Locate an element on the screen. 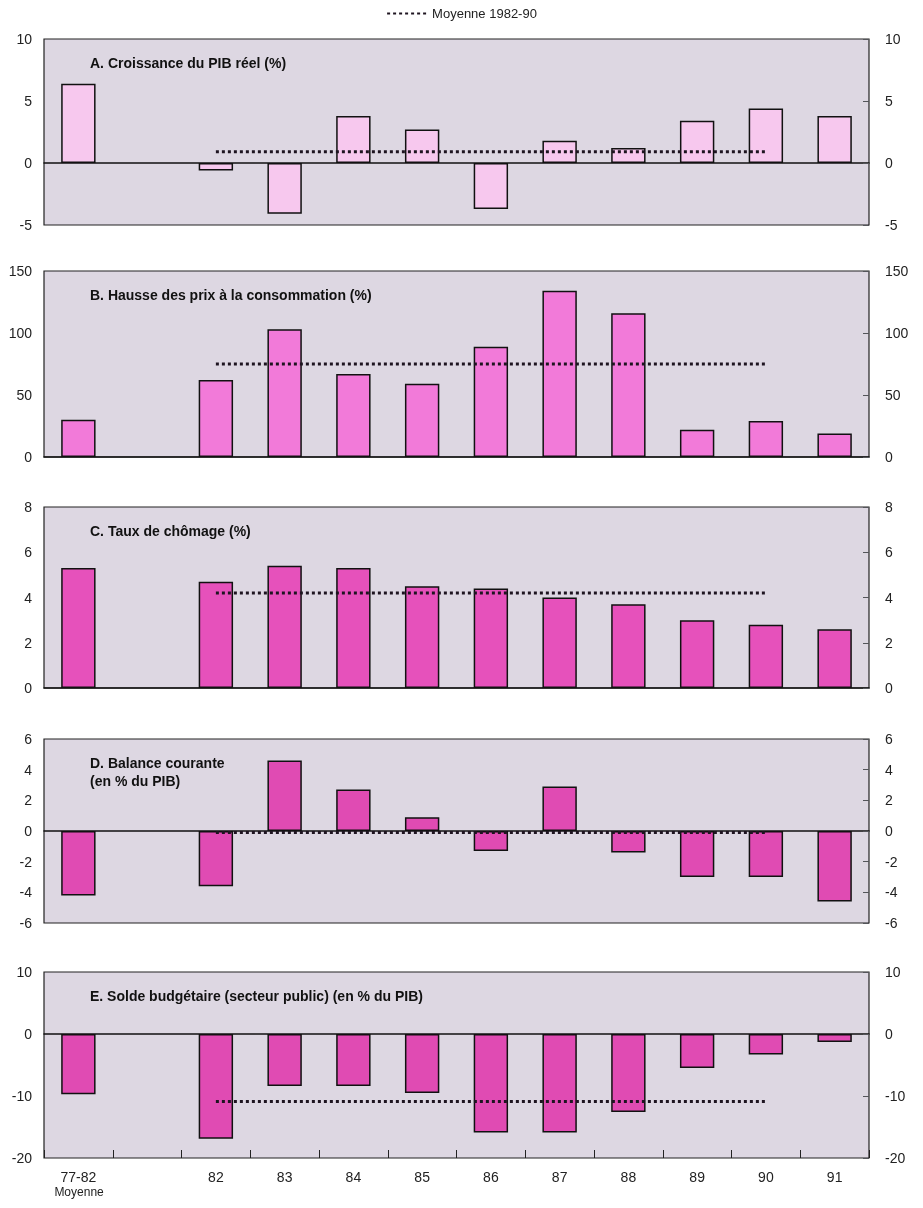 The width and height of the screenshot is (923, 1208). y2-tick-label: 50 is located at coordinates (893, 395).